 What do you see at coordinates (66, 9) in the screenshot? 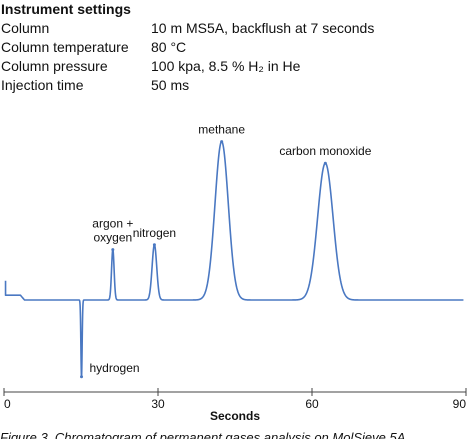
I see `settings-heading: Instrument settings` at bounding box center [66, 9].